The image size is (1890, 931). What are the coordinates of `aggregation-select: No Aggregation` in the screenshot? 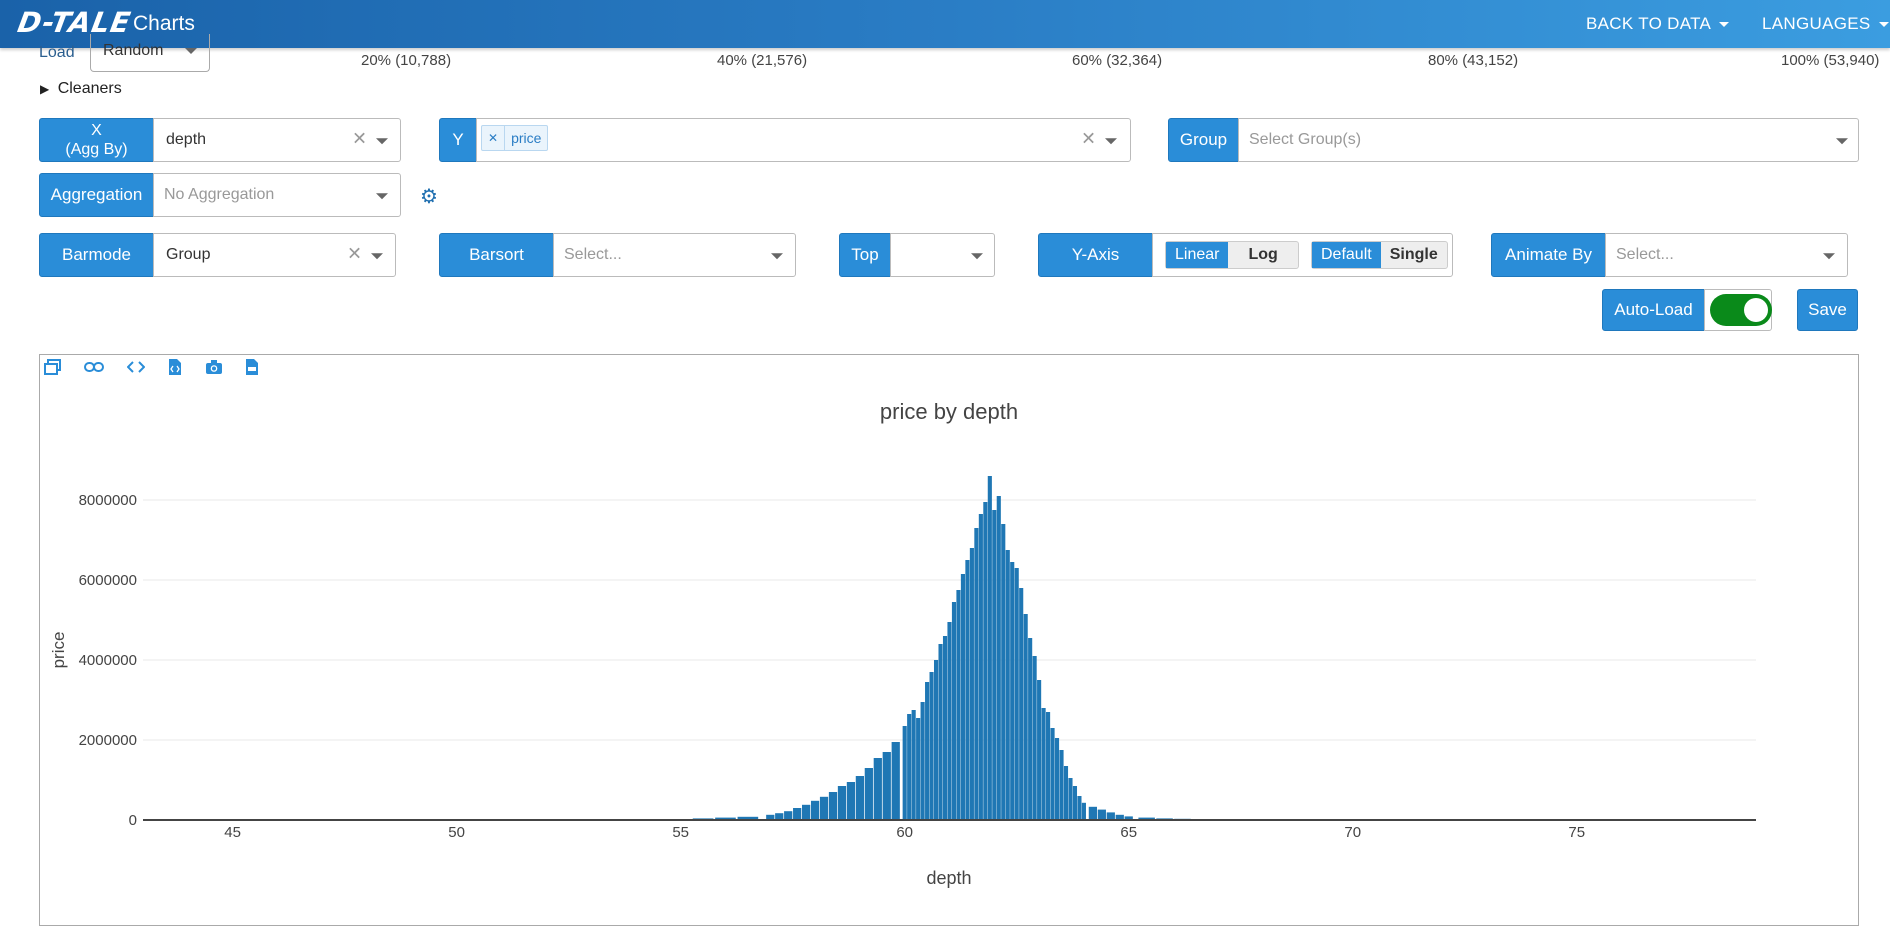 It's located at (277, 195).